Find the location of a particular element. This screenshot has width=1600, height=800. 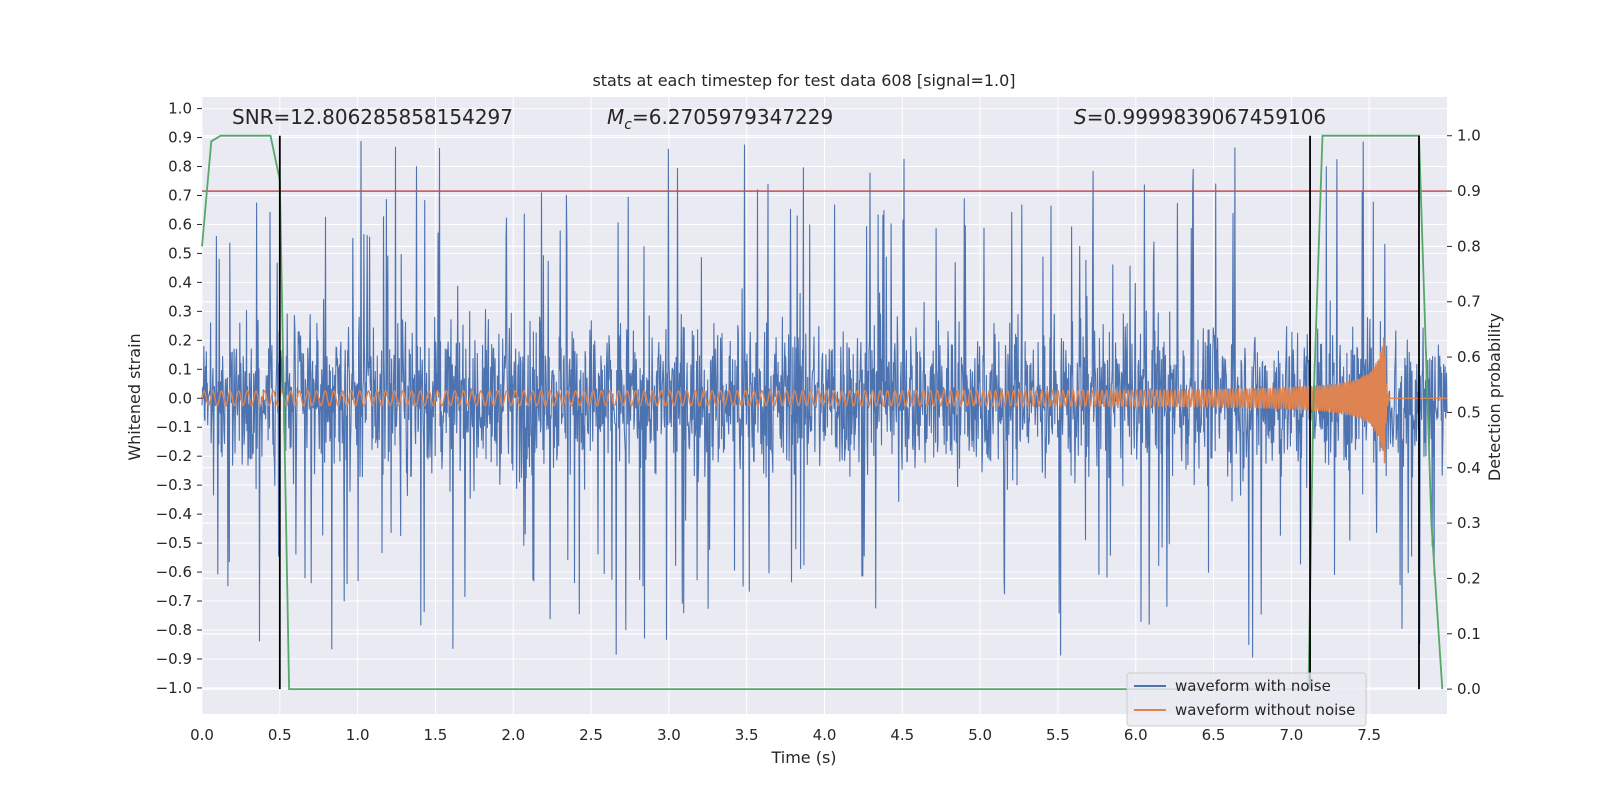

chirp-mass-subscript: c is located at coordinates (628, 125).